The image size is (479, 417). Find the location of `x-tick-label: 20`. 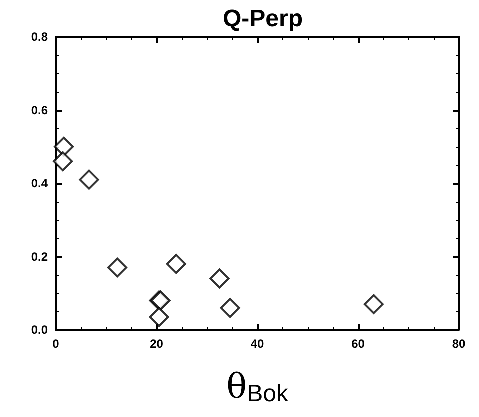

x-tick-label: 20 is located at coordinates (157, 344).